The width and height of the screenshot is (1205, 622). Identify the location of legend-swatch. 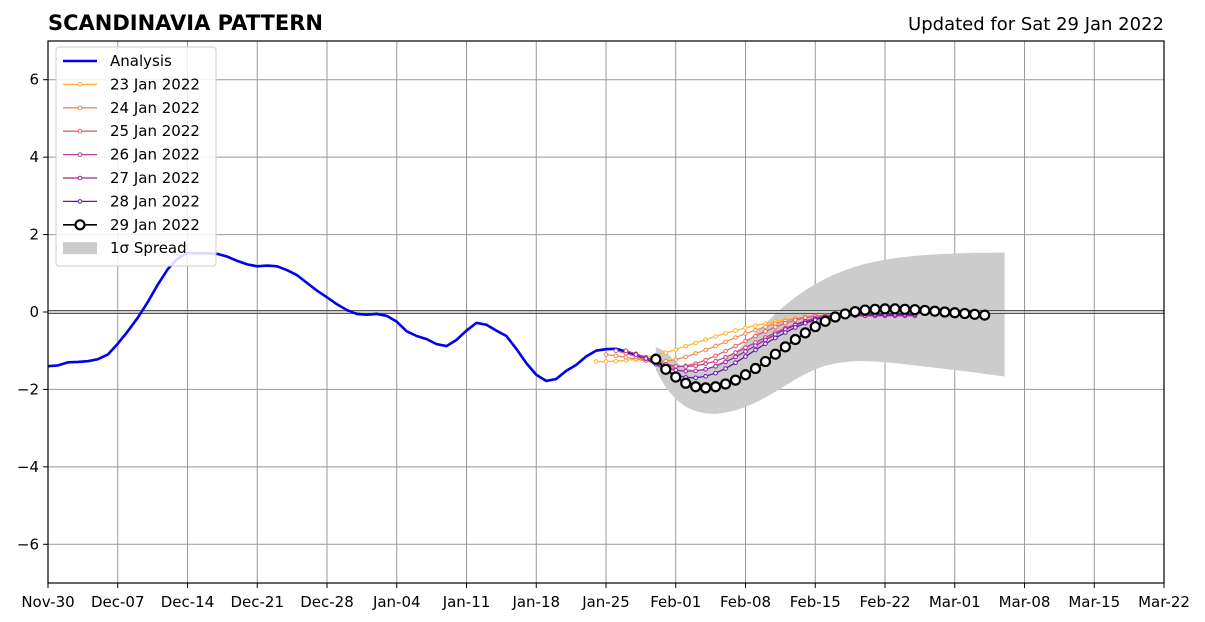
(80, 248).